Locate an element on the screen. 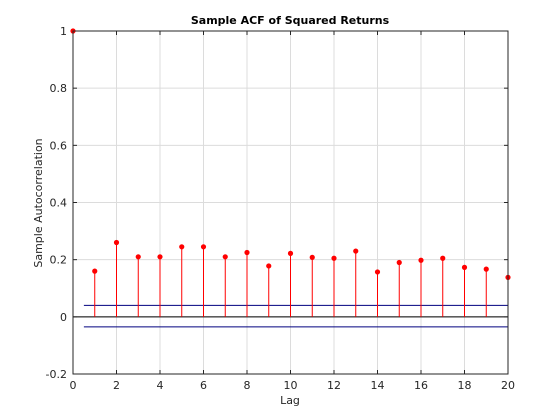 Image resolution: width=560 pixels, height=420 pixels. x-tick-label: 10 is located at coordinates (291, 385).